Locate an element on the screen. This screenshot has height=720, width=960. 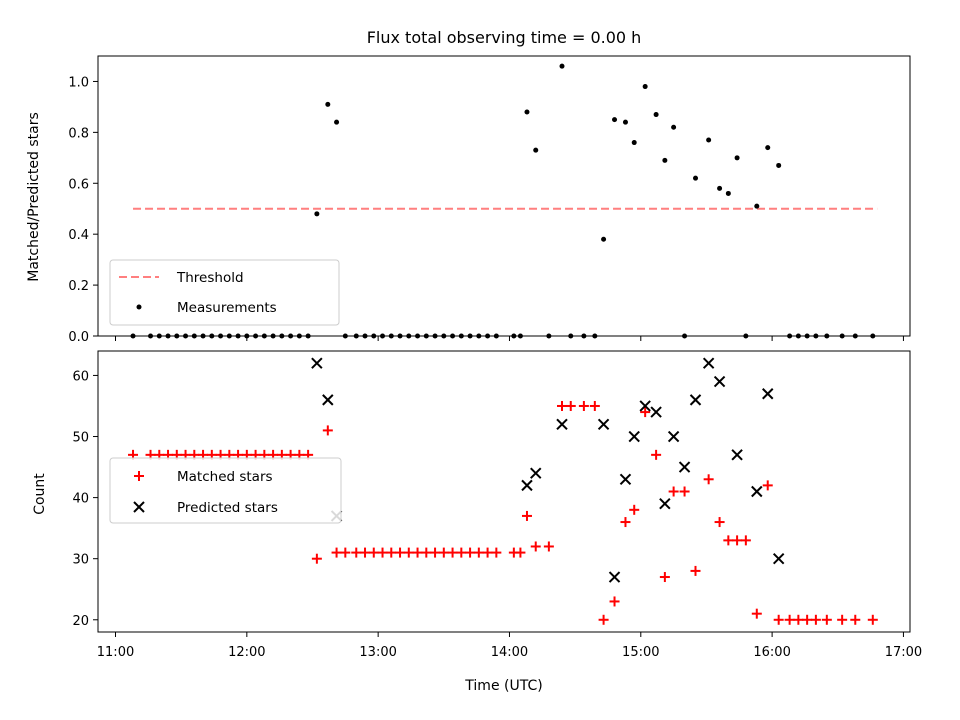
legend-threshold-label: Threshold is located at coordinates (210, 278).